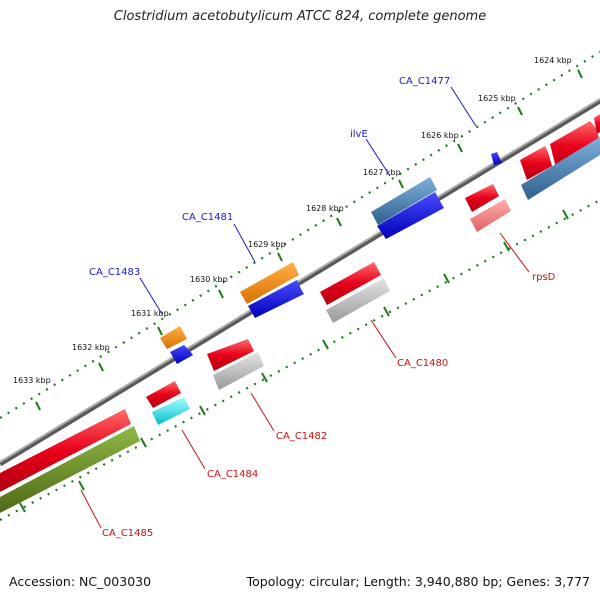 The width and height of the screenshot is (600, 600). What do you see at coordinates (422, 363) in the screenshot?
I see `gene-label: CA_C1480` at bounding box center [422, 363].